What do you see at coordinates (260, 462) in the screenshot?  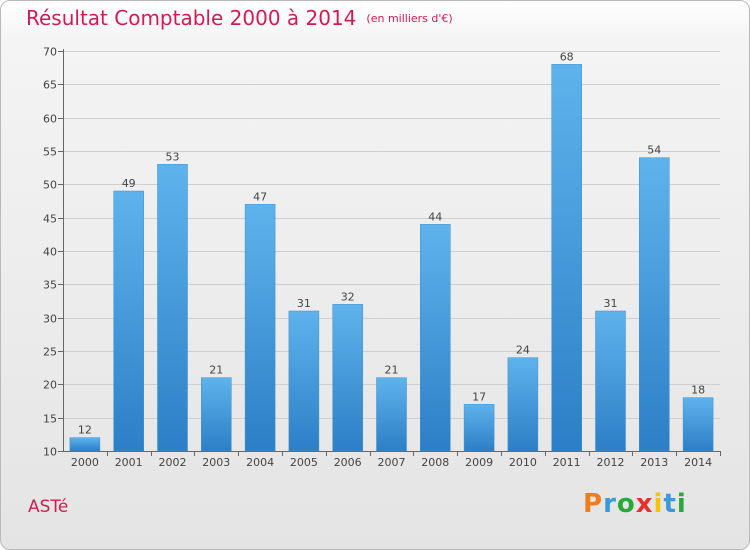 I see `x-tick-label-2004: 2004` at bounding box center [260, 462].